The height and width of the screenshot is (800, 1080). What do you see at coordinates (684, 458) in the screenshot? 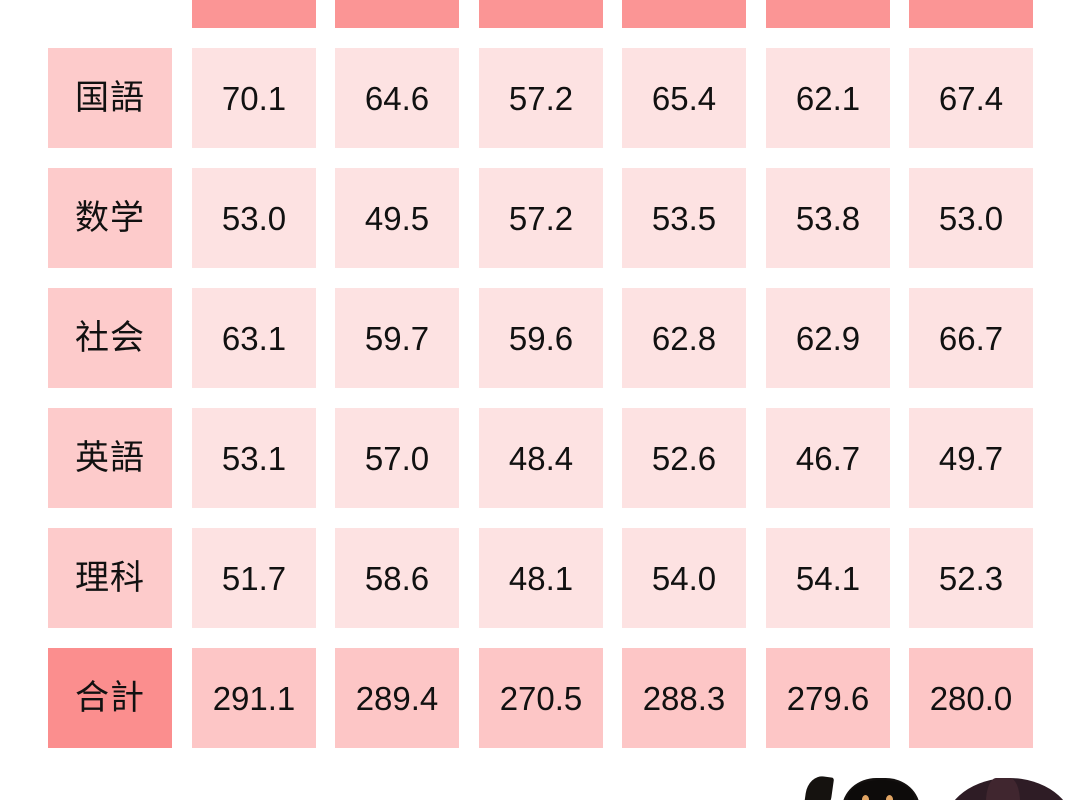
I see `table-cell-r4-c4: 52.6` at bounding box center [684, 458].